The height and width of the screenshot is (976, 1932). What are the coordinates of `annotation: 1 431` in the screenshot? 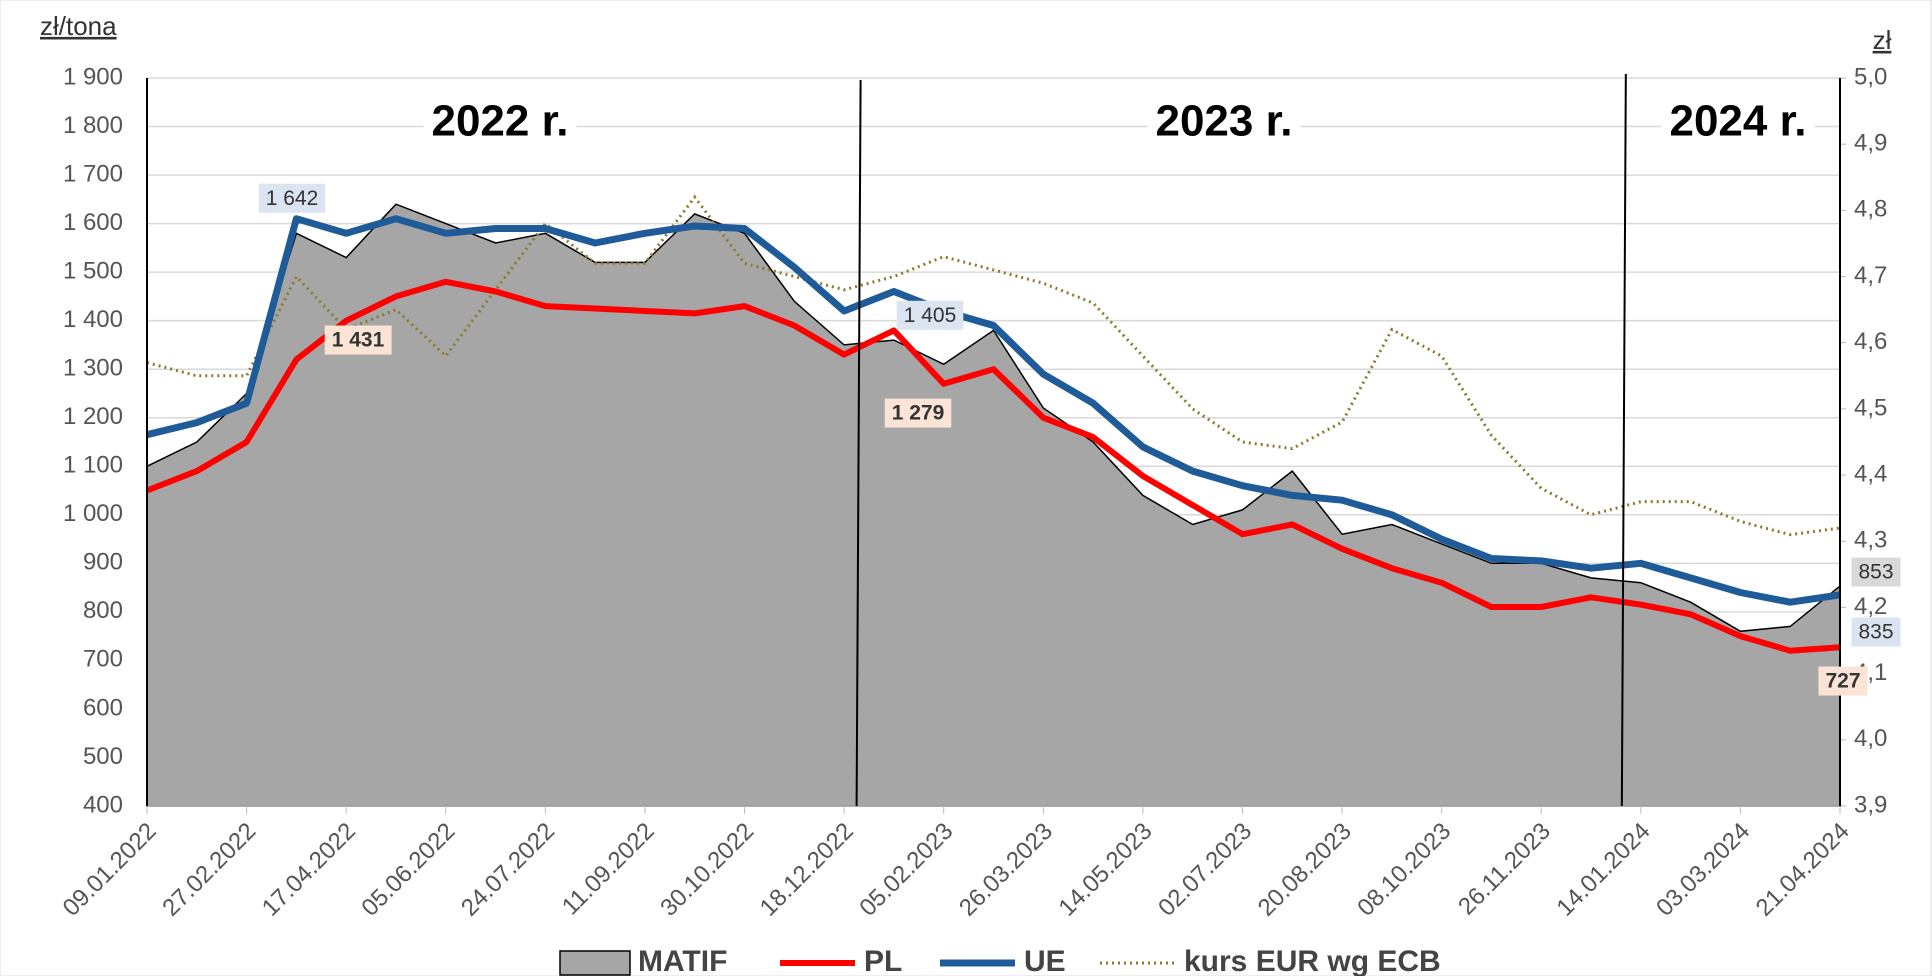 It's located at (358, 340).